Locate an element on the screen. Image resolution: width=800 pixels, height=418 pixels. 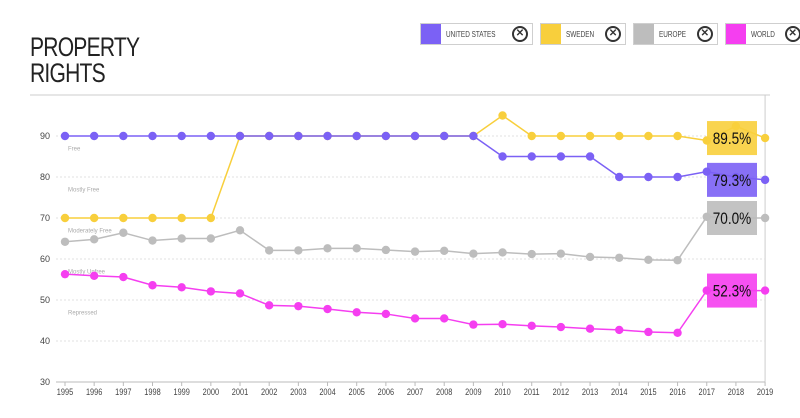
legend-item-world: WORLD ✕ is located at coordinates (762, 34).